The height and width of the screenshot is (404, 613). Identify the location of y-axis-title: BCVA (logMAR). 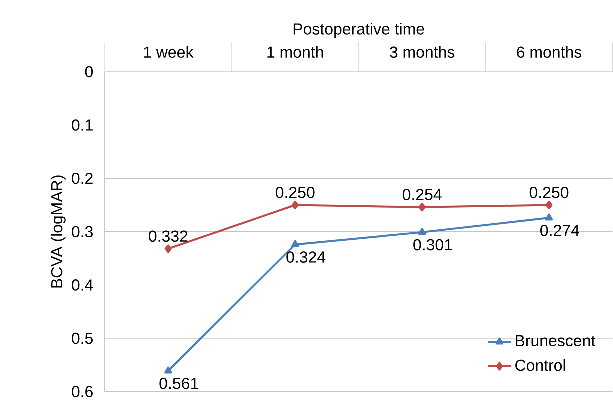
(58, 232).